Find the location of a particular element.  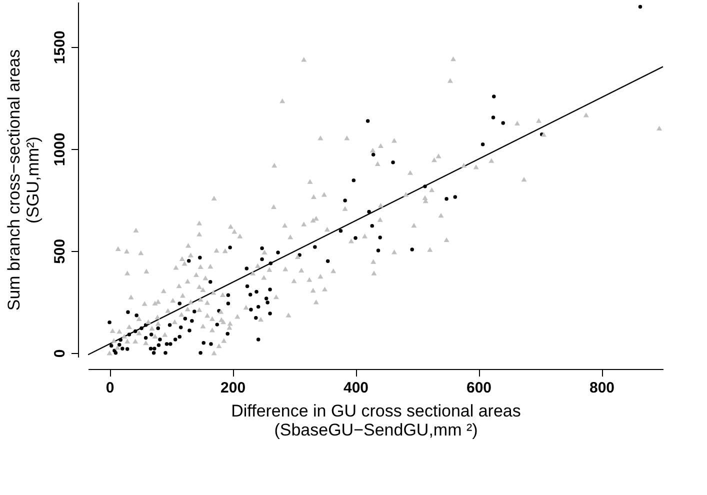

x-tick-label: 200 is located at coordinates (233, 388).